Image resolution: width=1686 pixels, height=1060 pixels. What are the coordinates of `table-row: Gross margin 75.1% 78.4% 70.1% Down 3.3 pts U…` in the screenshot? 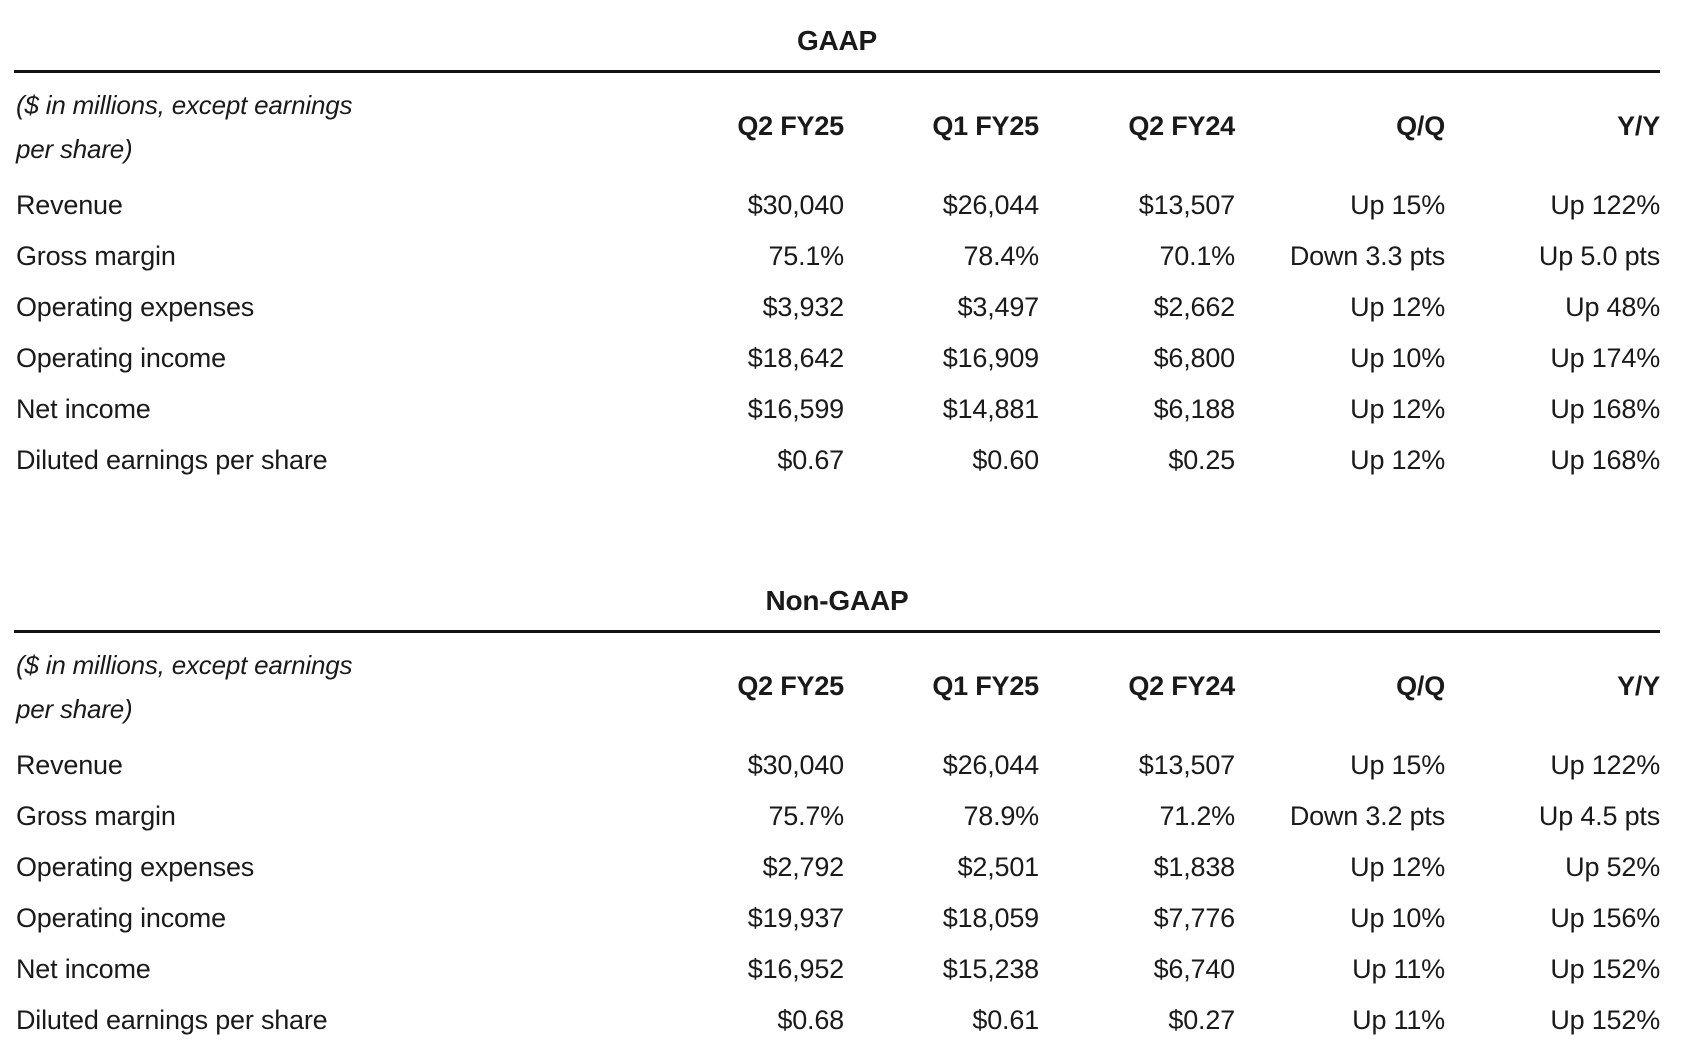 It's located at (837, 256).